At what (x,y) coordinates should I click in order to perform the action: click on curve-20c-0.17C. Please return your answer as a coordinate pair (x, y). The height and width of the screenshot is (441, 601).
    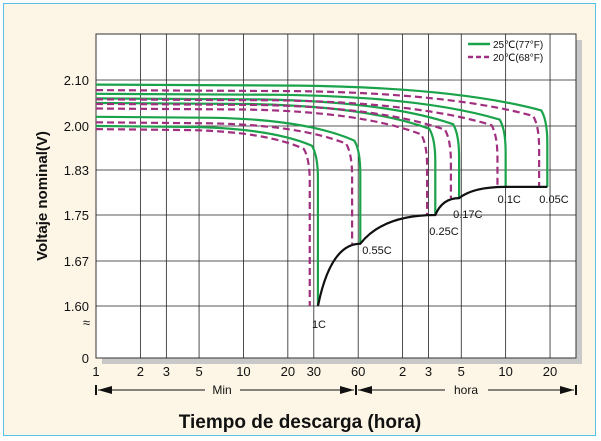
    Looking at the image, I should click on (274, 150).